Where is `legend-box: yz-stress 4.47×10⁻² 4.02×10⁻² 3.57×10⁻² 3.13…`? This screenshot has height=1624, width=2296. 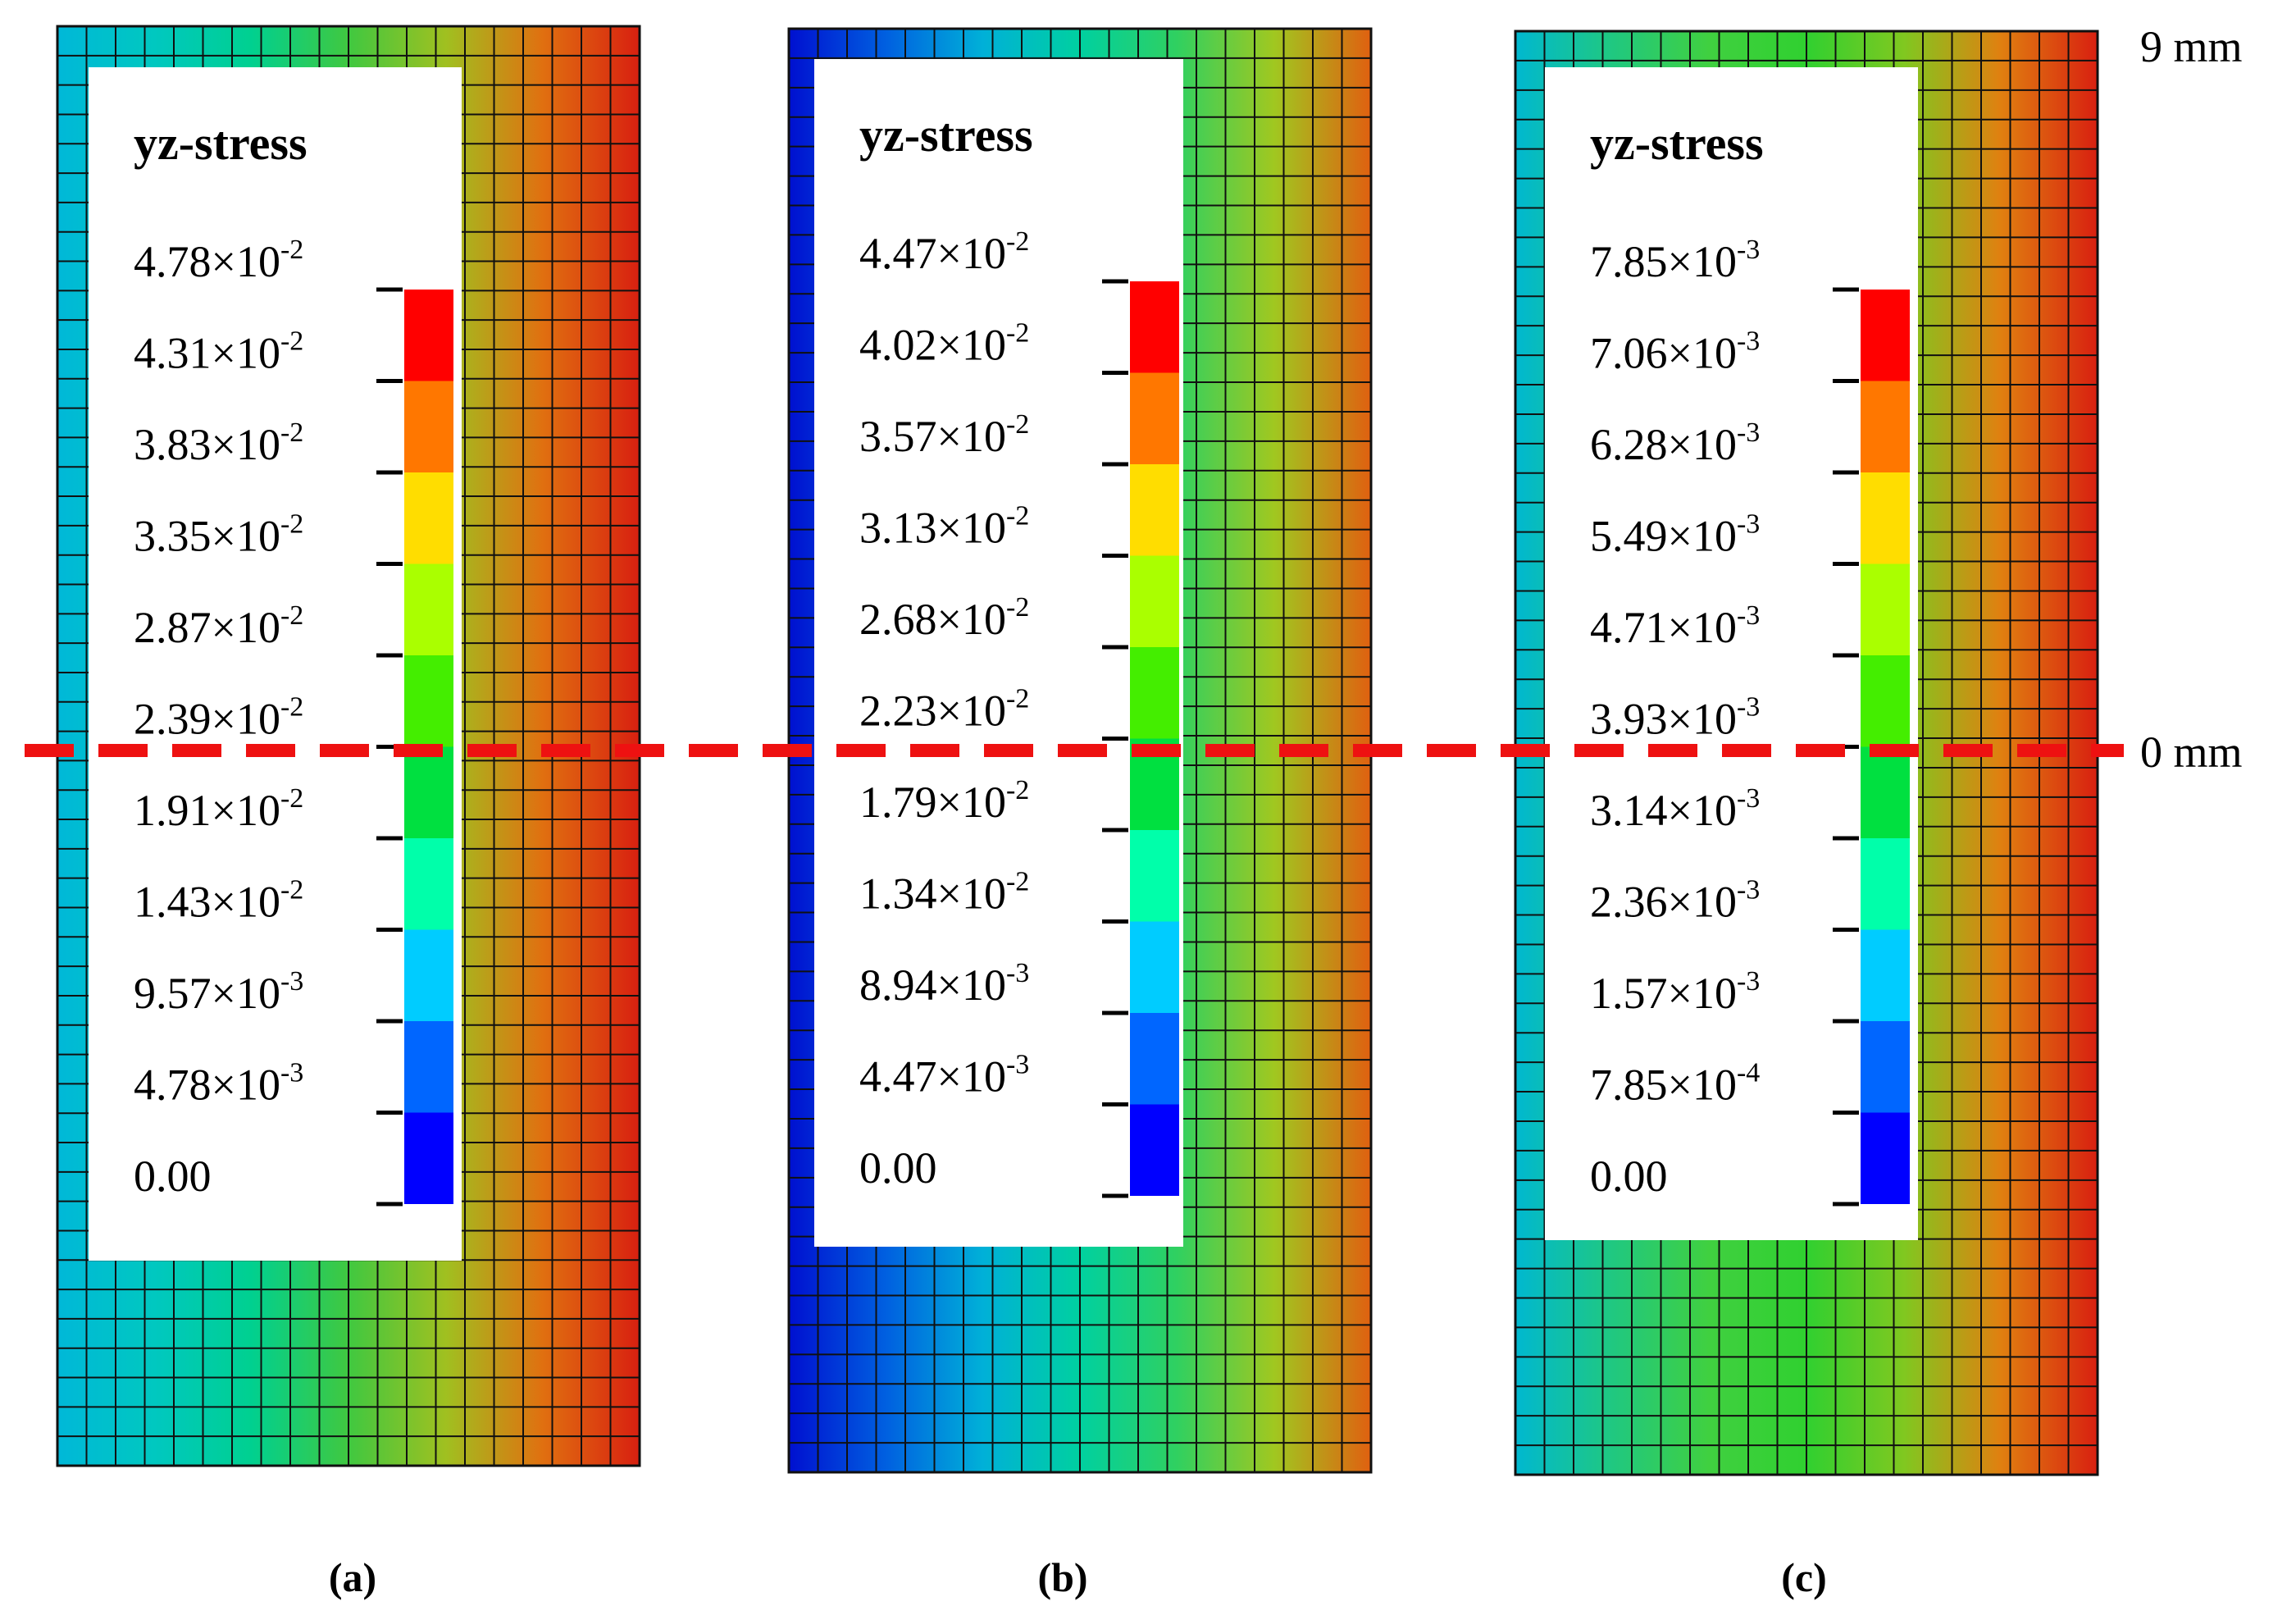 legend-box: yz-stress 4.47×10⁻² 4.02×10⁻² 3.57×10⁻² 3.13… is located at coordinates (998, 653).